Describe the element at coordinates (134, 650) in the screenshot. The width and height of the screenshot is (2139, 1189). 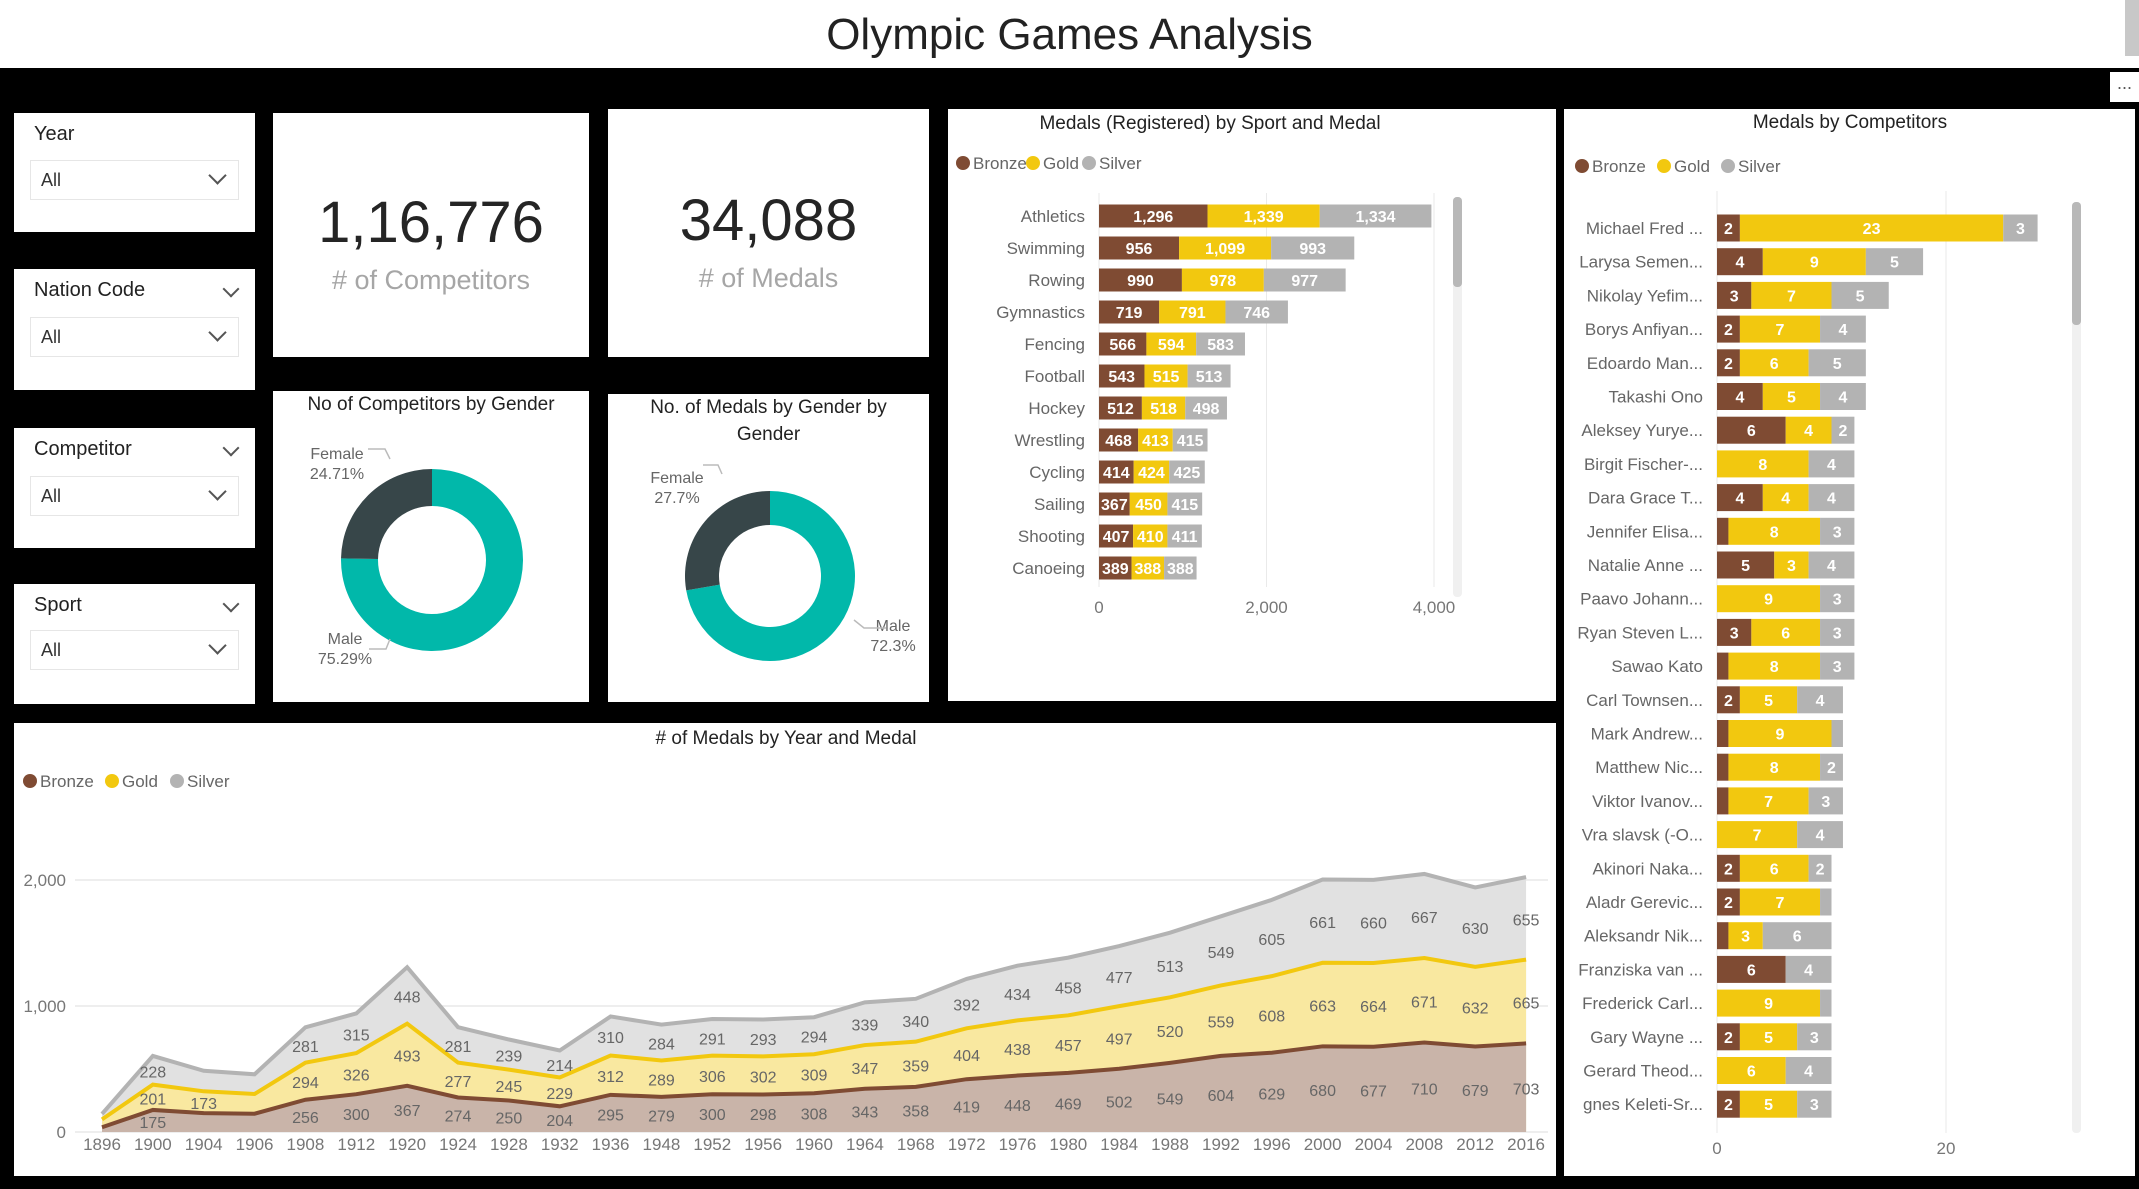
I see `sport-dropdown: All` at that location.